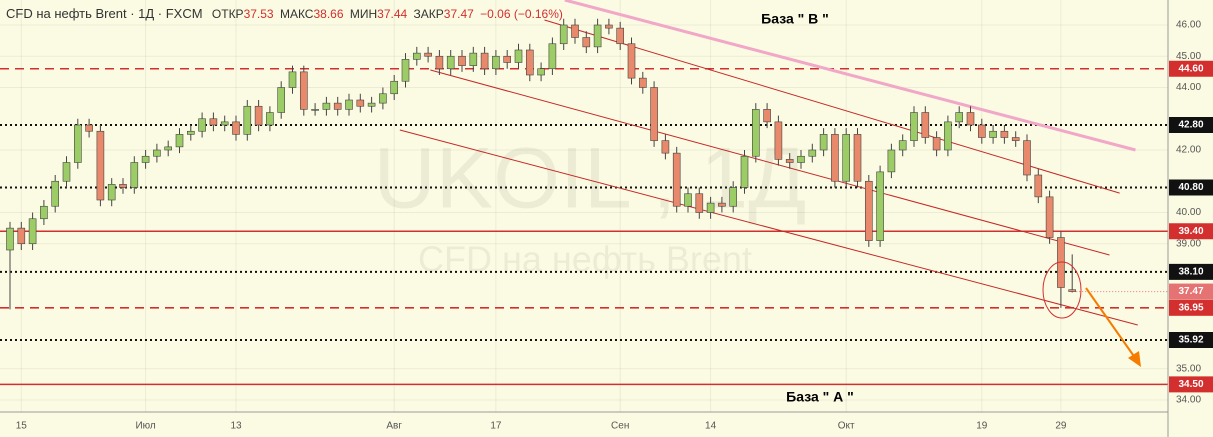 The image size is (1213, 437). What do you see at coordinates (1134, 359) in the screenshot?
I see `arrow-head` at bounding box center [1134, 359].